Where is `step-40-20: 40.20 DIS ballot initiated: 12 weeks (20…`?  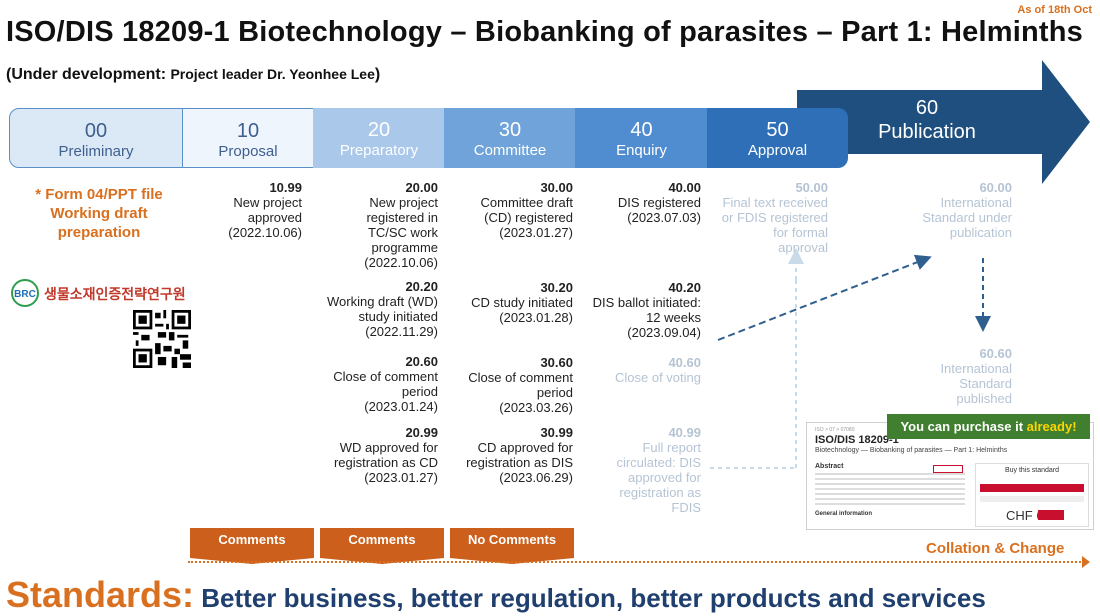 step-40-20: 40.20 DIS ballot initiated: 12 weeks (20… is located at coordinates (642, 310).